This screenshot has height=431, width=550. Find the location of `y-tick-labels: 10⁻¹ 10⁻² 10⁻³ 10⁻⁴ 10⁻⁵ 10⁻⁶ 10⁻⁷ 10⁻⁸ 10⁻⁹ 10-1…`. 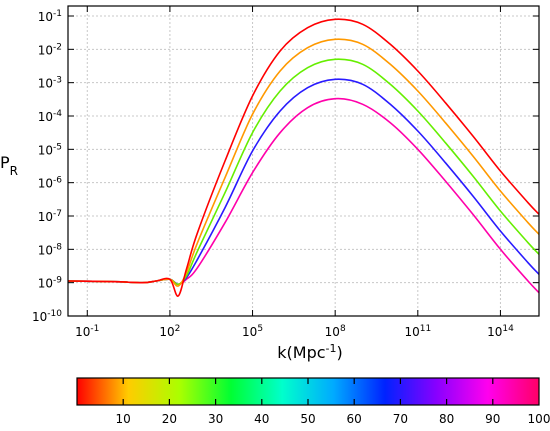

y-tick-labels: 10⁻¹ 10⁻² 10⁻³ 10⁻⁴ 10⁻⁵ 10⁻⁶ 10⁻⁷ 10⁻⁸ 10⁻⁹ 10-1… is located at coordinates (47, 166).